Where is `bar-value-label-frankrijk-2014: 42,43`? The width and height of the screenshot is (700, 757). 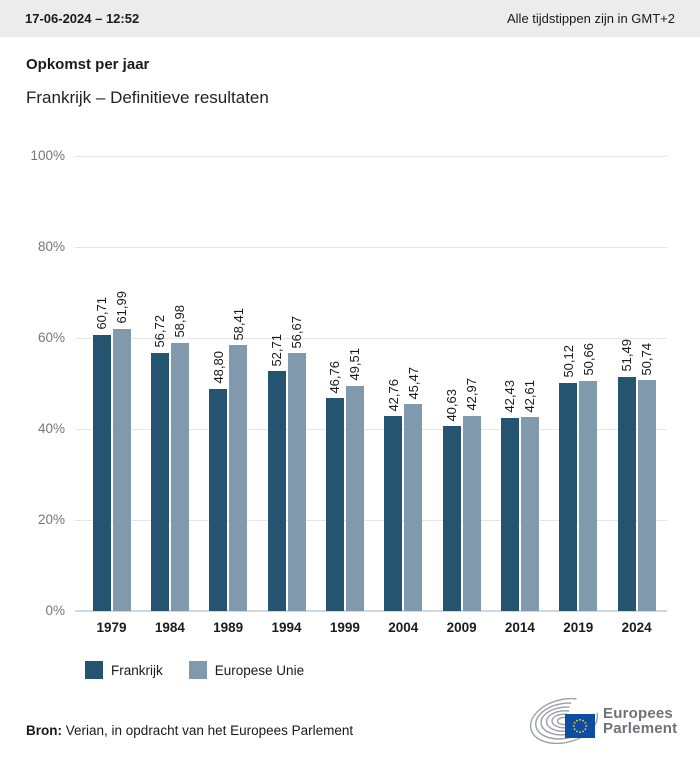 bar-value-label-frankrijk-2014: 42,43 is located at coordinates (510, 396).